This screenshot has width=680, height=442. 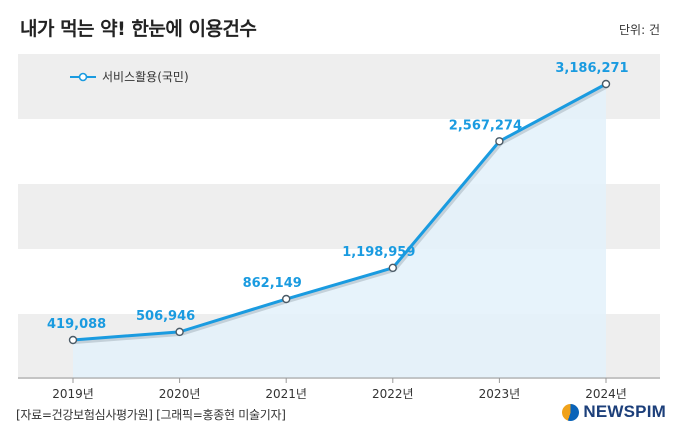 What do you see at coordinates (151, 415) in the screenshot?
I see `source-credit: [자료=건강보험심사평가원] [그래픽=홍종현 미술기자]` at bounding box center [151, 415].